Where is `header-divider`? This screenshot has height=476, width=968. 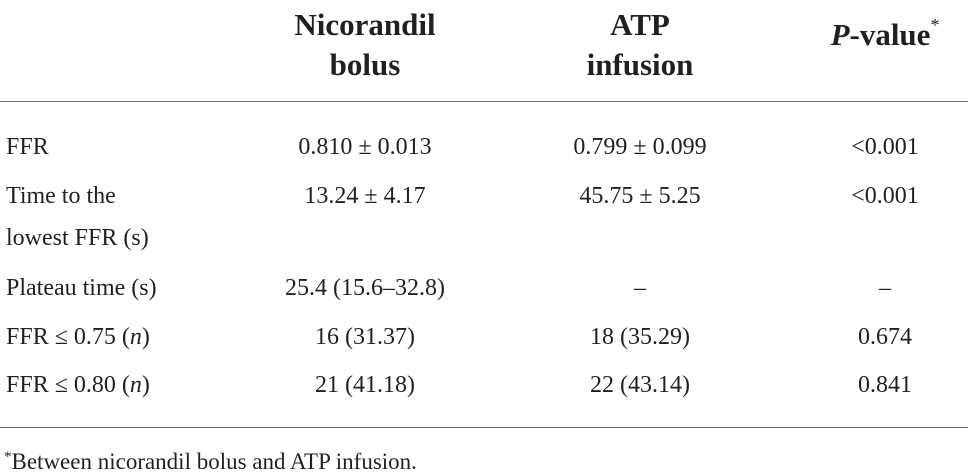
header-divider is located at coordinates (484, 101).